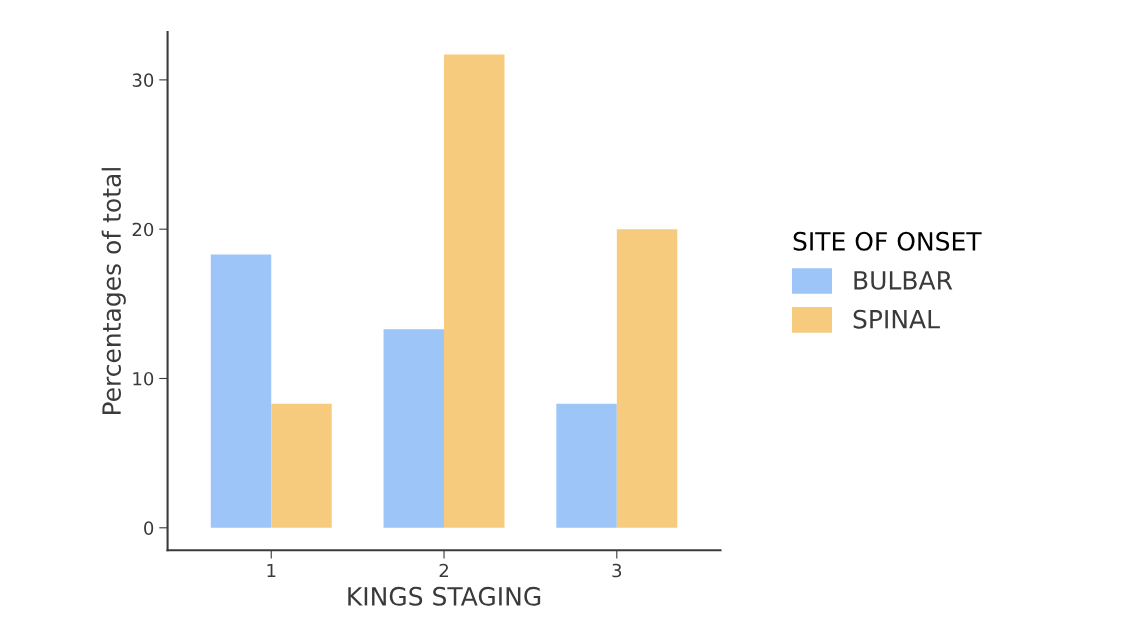 The height and width of the screenshot is (642, 1140). What do you see at coordinates (271, 570) in the screenshot?
I see `x-tick-label: 1` at bounding box center [271, 570].